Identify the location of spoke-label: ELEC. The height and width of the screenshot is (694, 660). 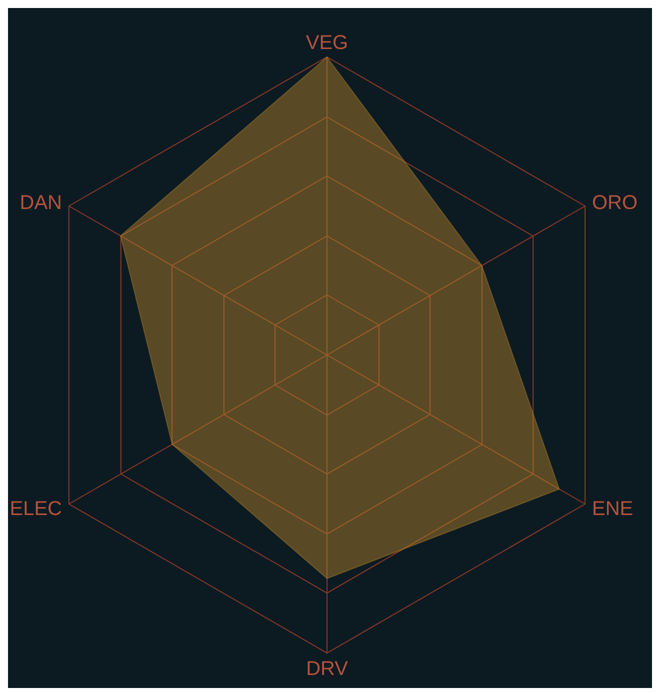
(36, 509).